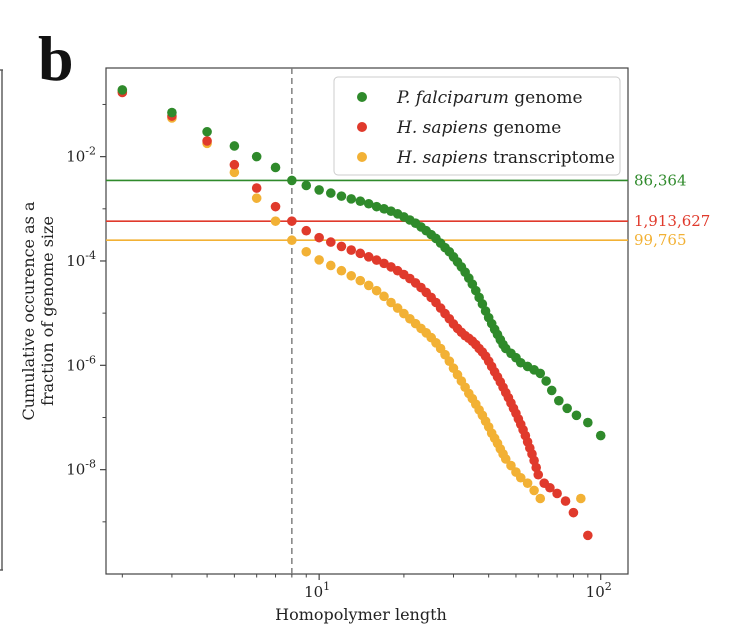 This screenshot has height=628, width=734. Describe the element at coordinates (361, 614) in the screenshot. I see `x-axis-title: Homopolymer length` at that location.